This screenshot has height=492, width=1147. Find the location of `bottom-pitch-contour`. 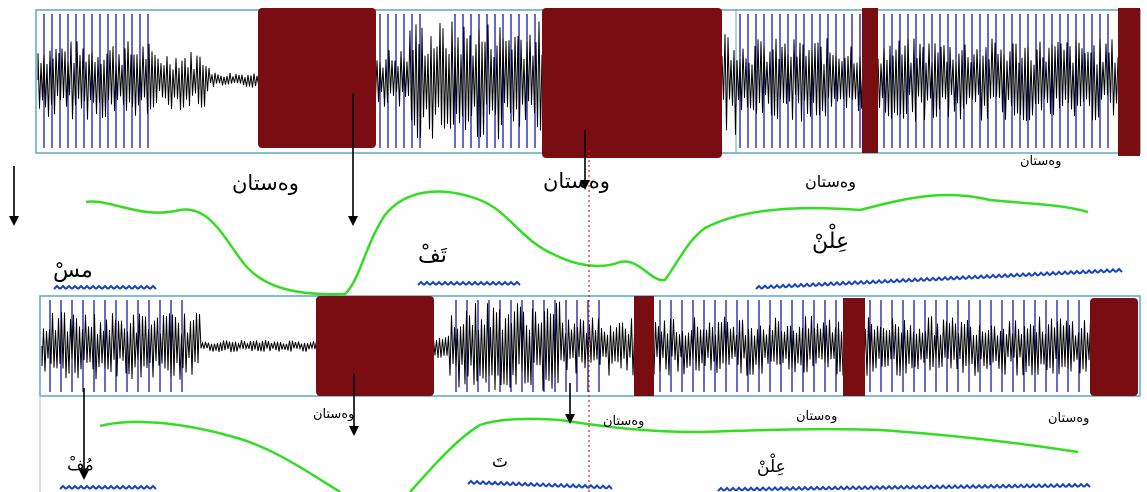

bottom-pitch-contour is located at coordinates (589, 454).